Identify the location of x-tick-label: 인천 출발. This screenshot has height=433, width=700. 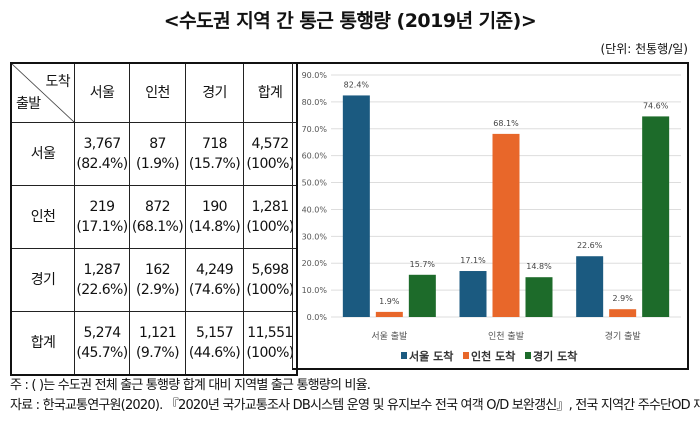
(506, 336).